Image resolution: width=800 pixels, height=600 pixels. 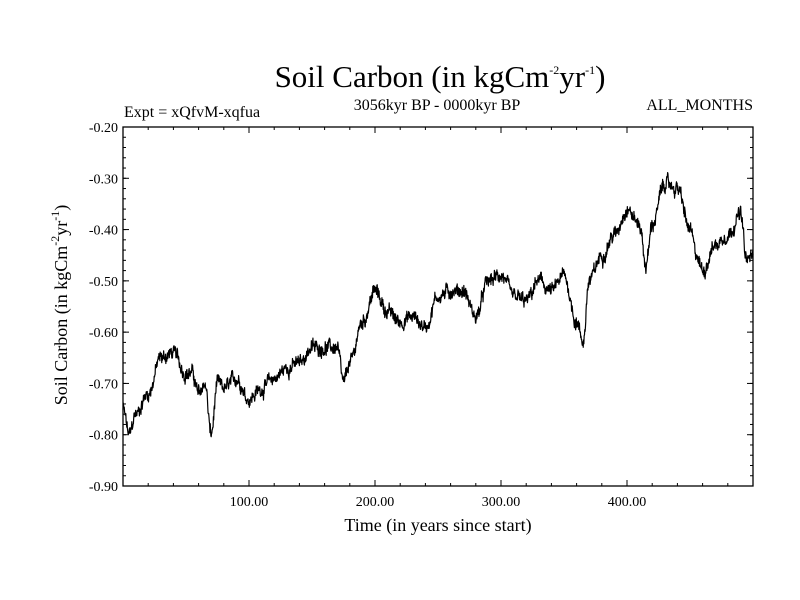 What do you see at coordinates (375, 502) in the screenshot?
I see `x-tick-label: 200.00` at bounding box center [375, 502].